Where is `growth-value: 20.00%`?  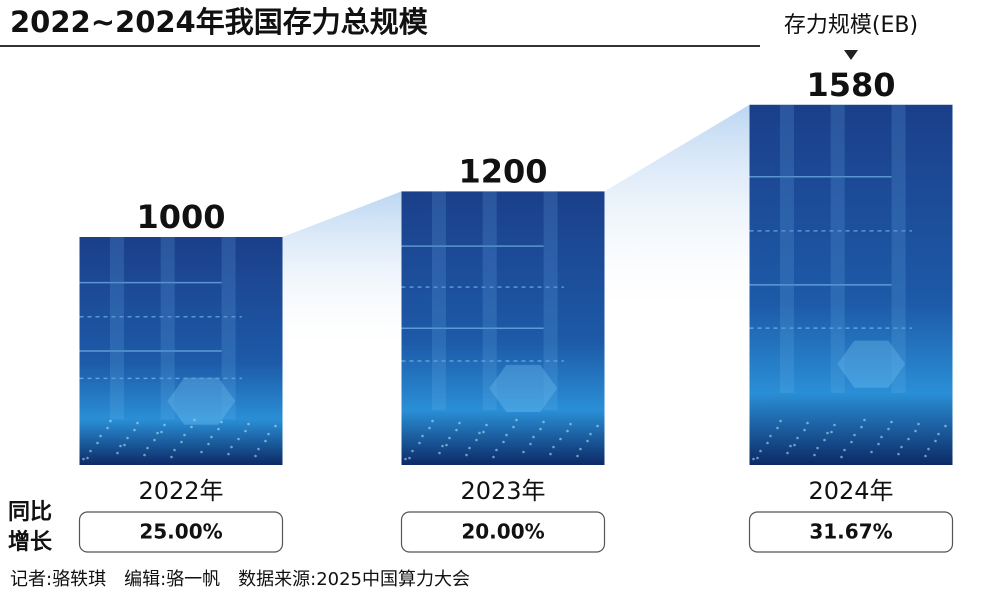 growth-value: 20.00% is located at coordinates (502, 532).